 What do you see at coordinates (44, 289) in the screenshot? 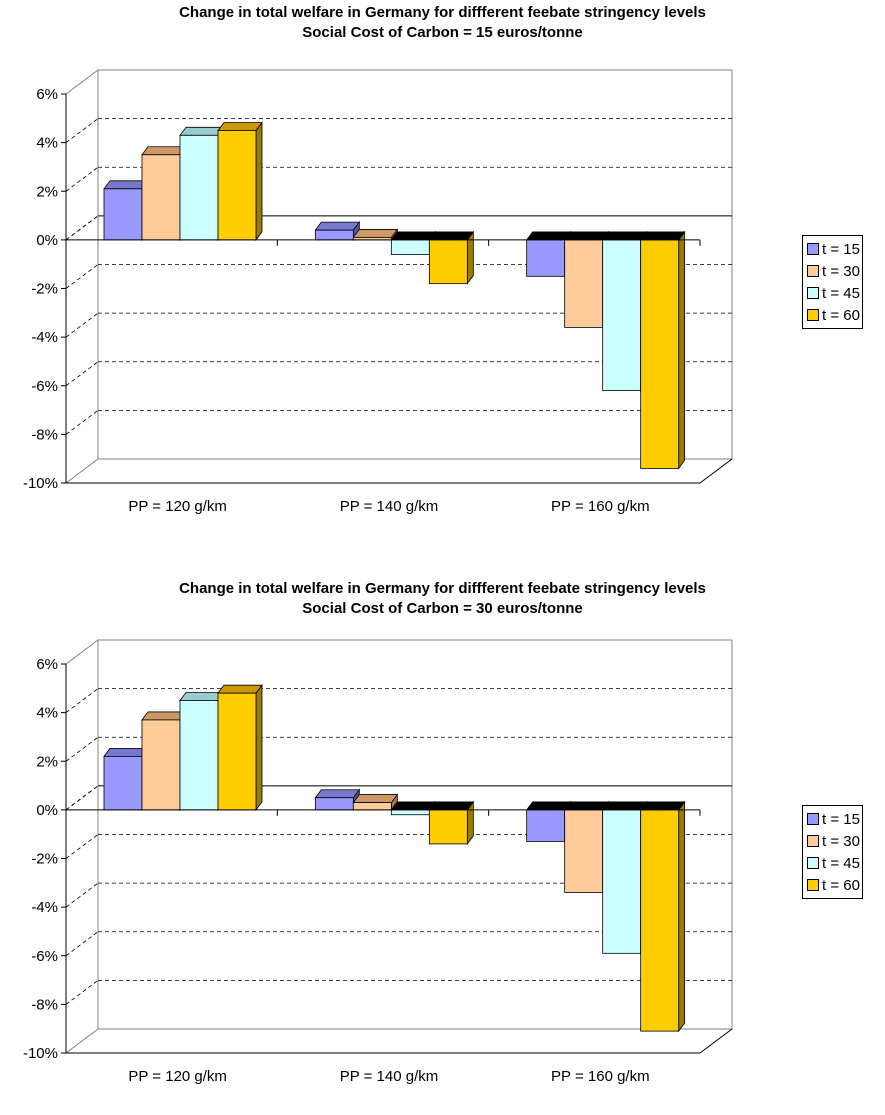
I see `y-tick-label: -2%` at bounding box center [44, 289].